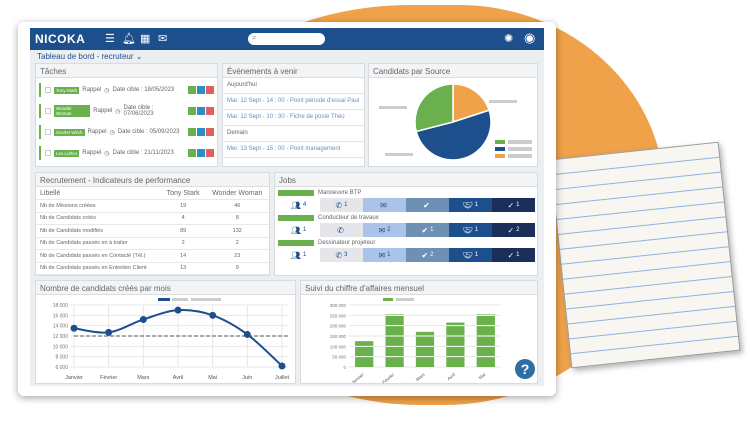  Describe the element at coordinates (509, 39) in the screenshot. I see `lightbulb-icon: ✺` at that location.